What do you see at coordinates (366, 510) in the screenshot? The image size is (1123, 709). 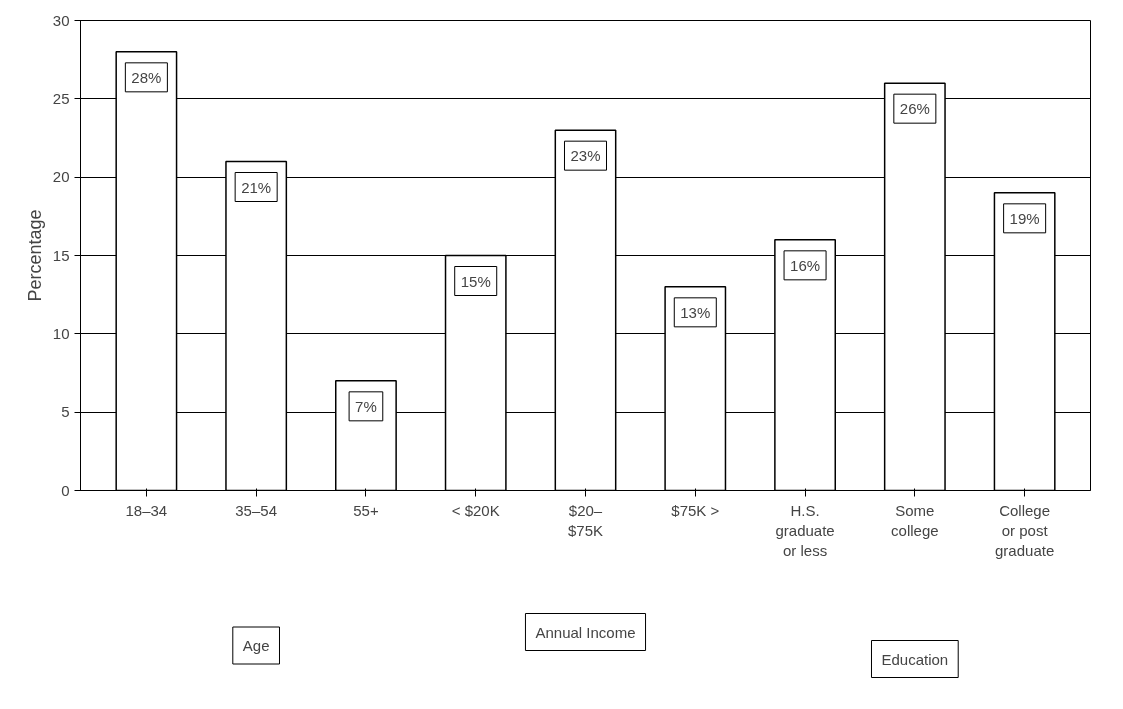 I see `x-tick-label: 55+` at bounding box center [366, 510].